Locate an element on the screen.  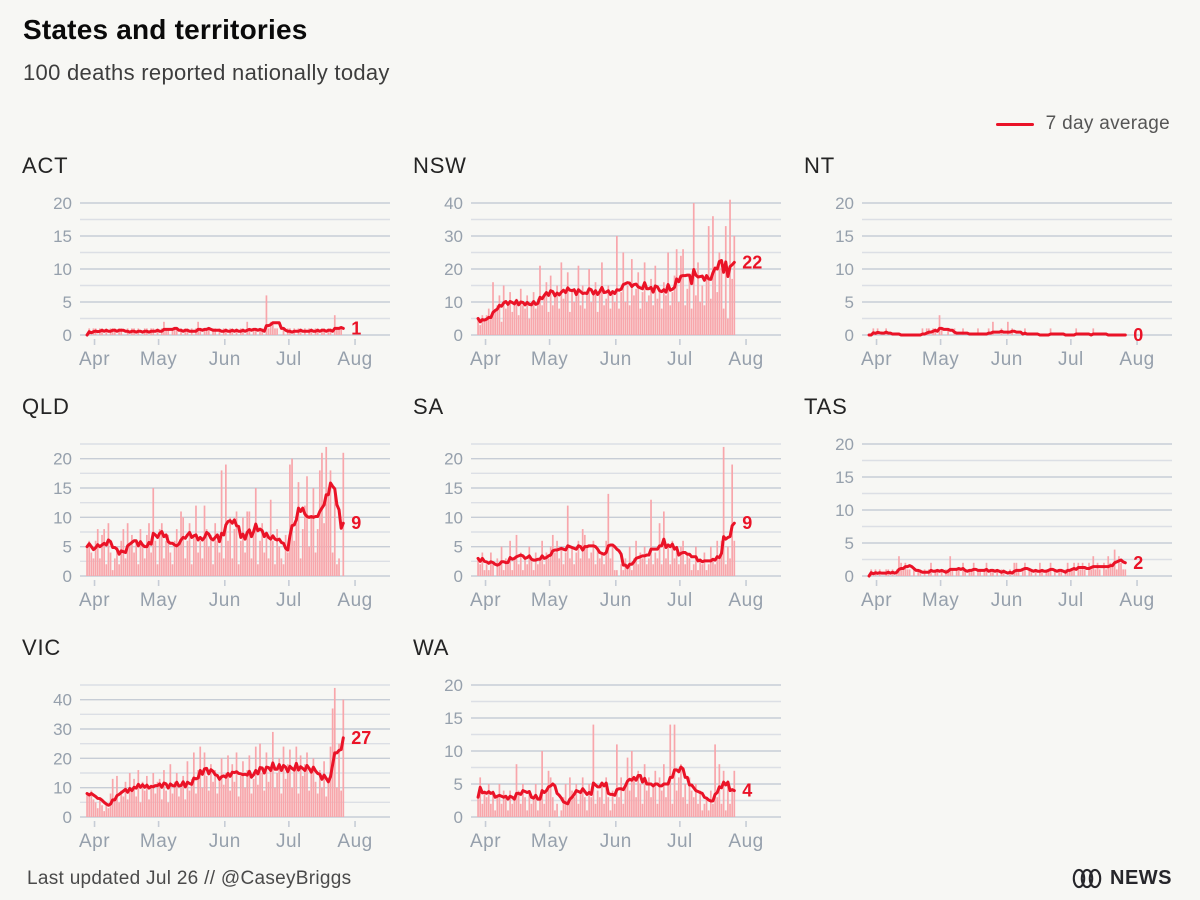
footer-credit: Last updated Jul 26 // @CaseyBriggs is located at coordinates (189, 878).